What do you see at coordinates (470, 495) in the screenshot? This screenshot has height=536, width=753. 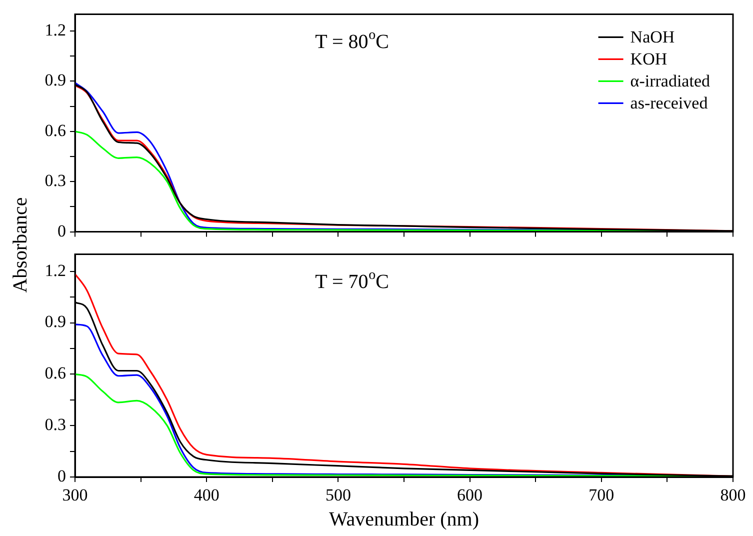 I see `x-tick-label: 600` at bounding box center [470, 495].